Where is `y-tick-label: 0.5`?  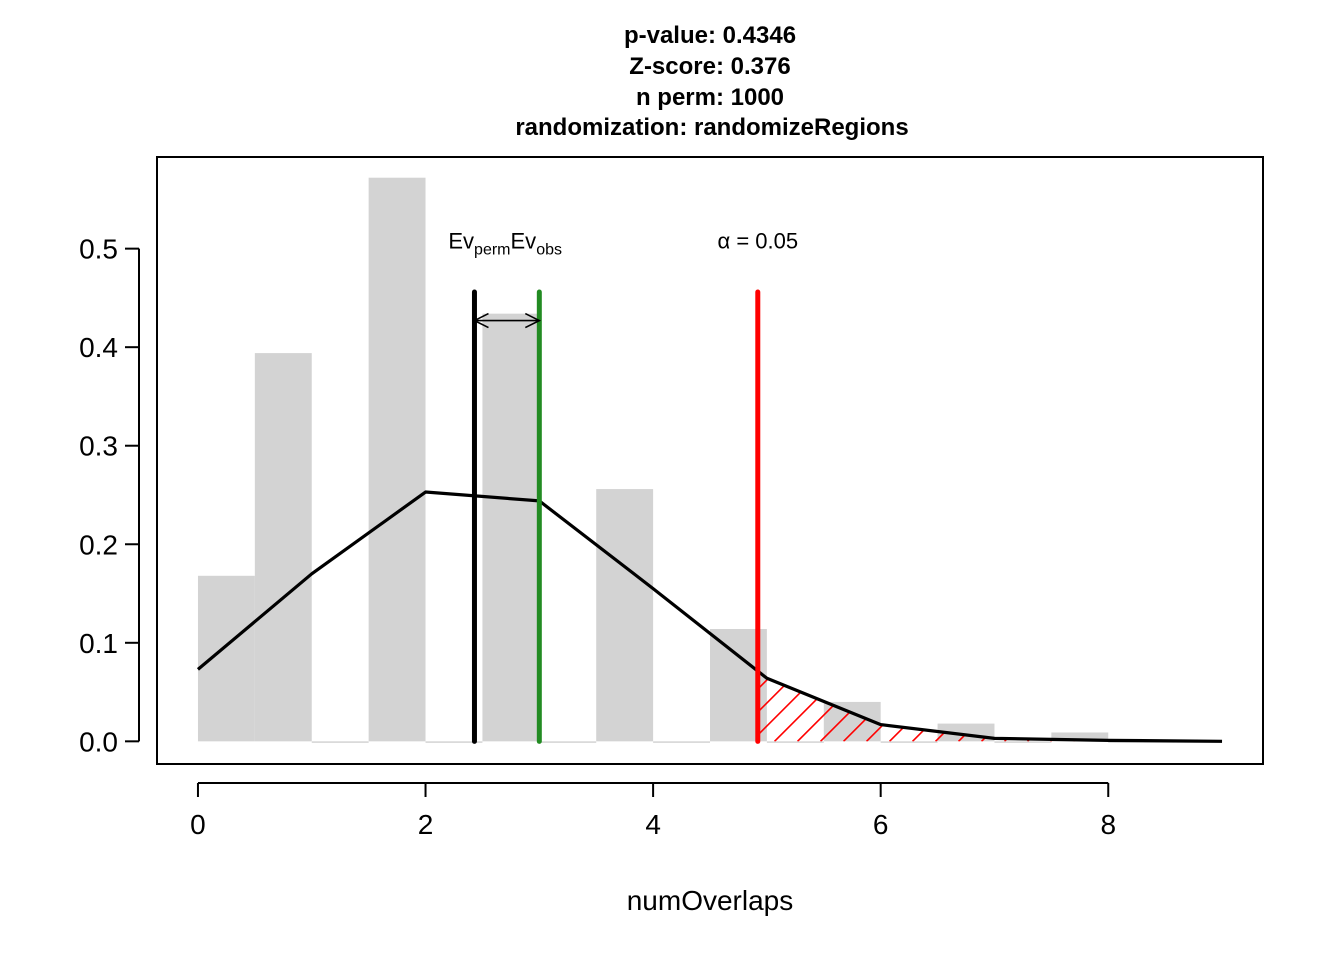
y-tick-label: 0.5 is located at coordinates (98, 249).